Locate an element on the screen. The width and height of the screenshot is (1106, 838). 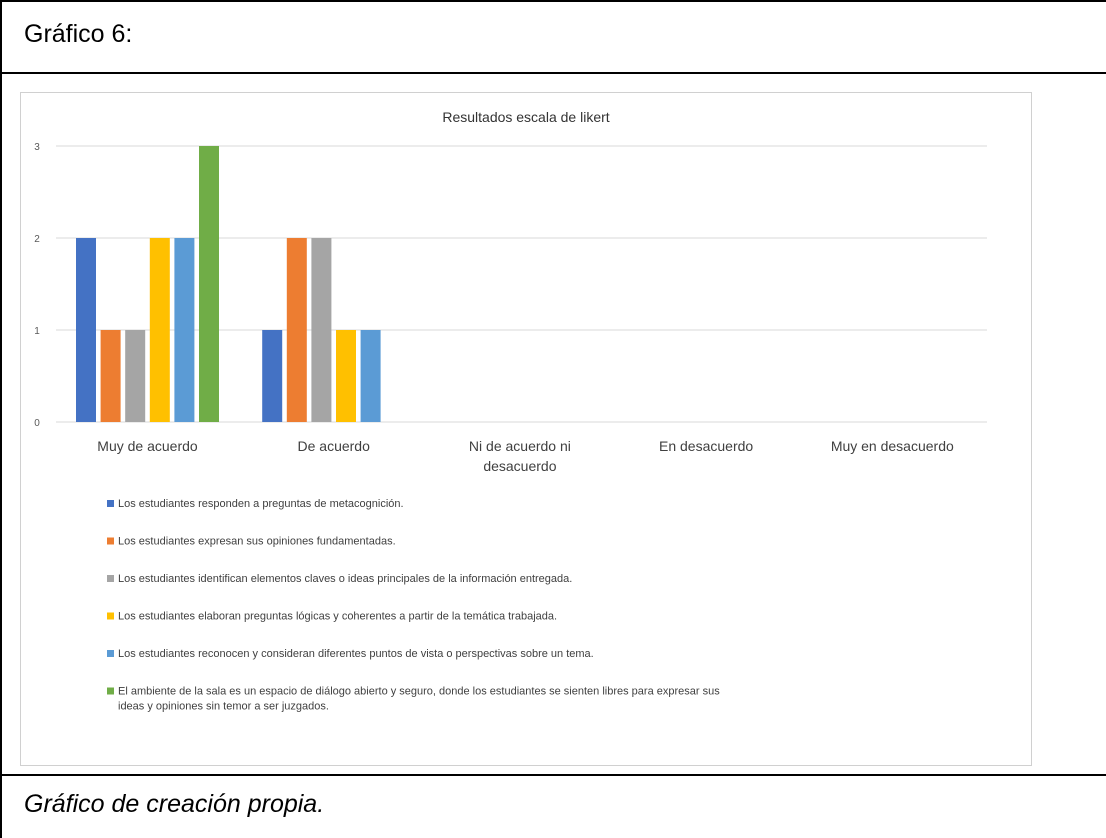
y-tick-label: 1 is located at coordinates (37, 331).